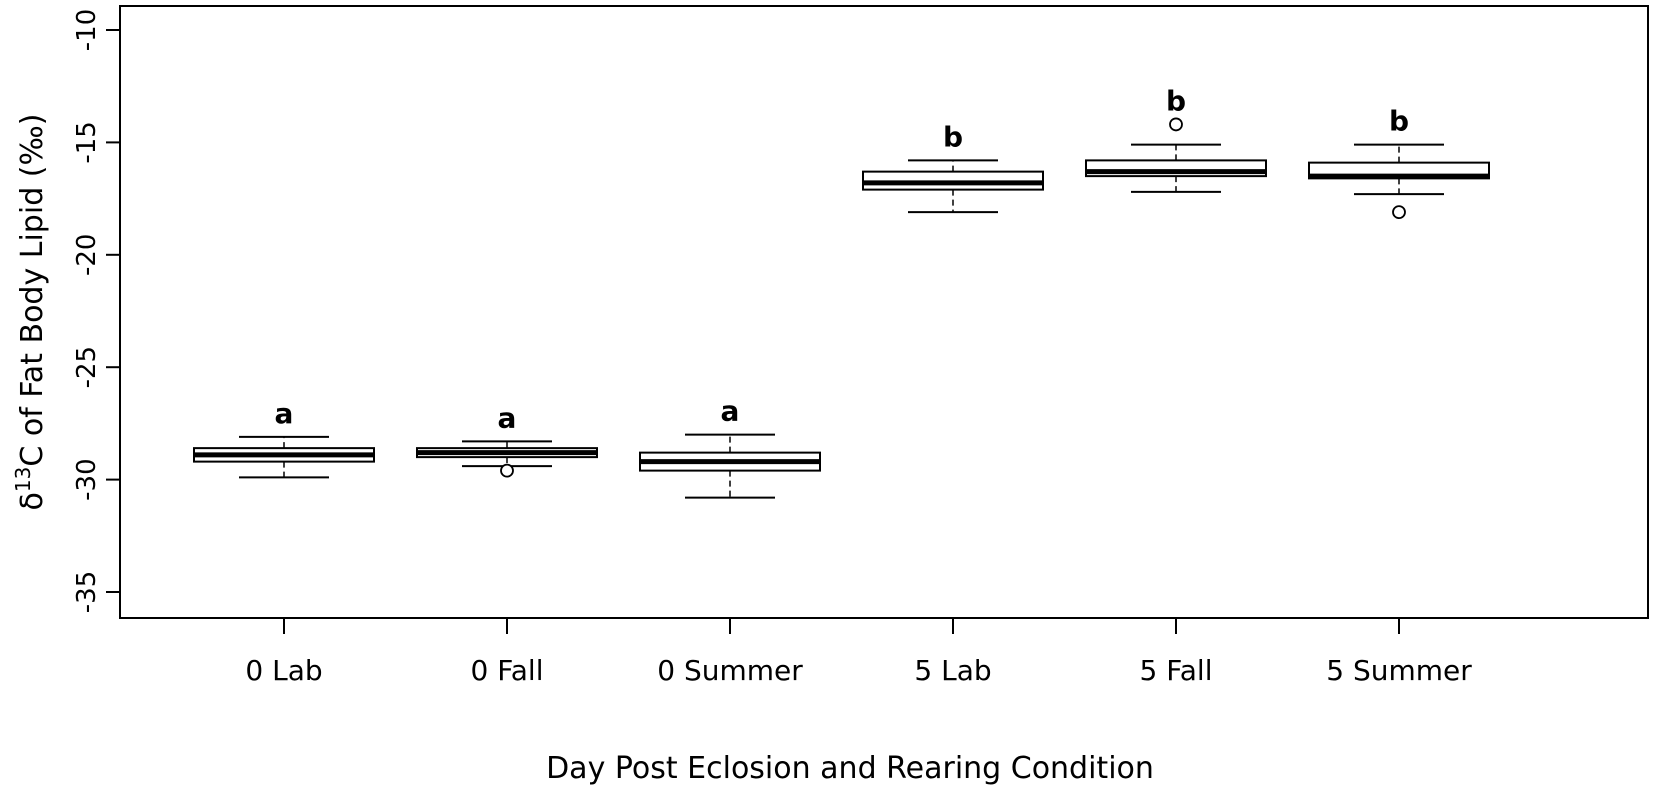 Image resolution: width=1654 pixels, height=790 pixels. Describe the element at coordinates (87, 592) in the screenshot. I see `y-tick-label: -35` at that location.